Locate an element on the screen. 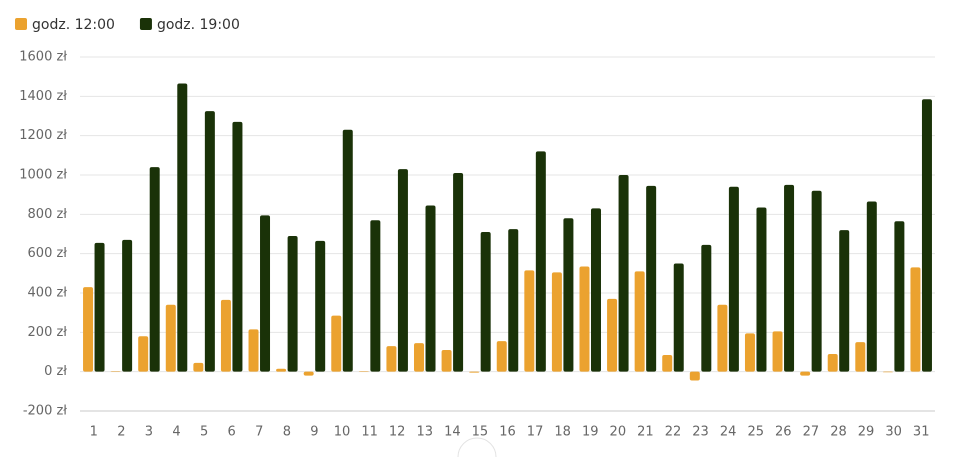  x-tick-label: 27 is located at coordinates (811, 432).